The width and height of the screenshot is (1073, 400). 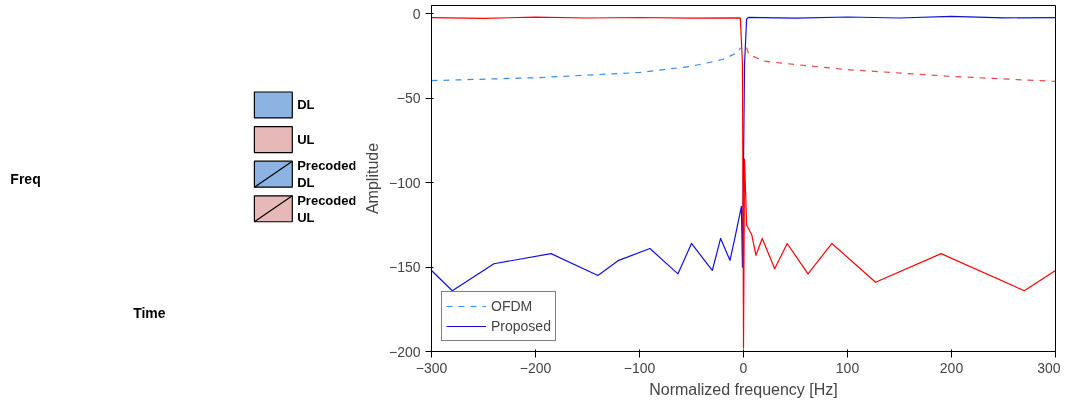 What do you see at coordinates (327, 209) in the screenshot?
I see `legend-label: Precoded UL` at bounding box center [327, 209].